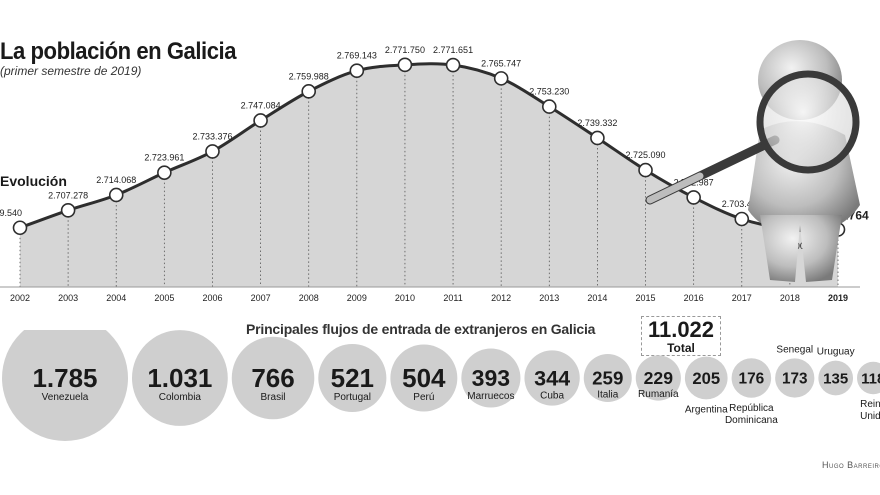 This screenshot has width=880, height=495. What do you see at coordinates (65, 397) in the screenshot?
I see `bubble-country-label: Venezuela` at bounding box center [65, 397].